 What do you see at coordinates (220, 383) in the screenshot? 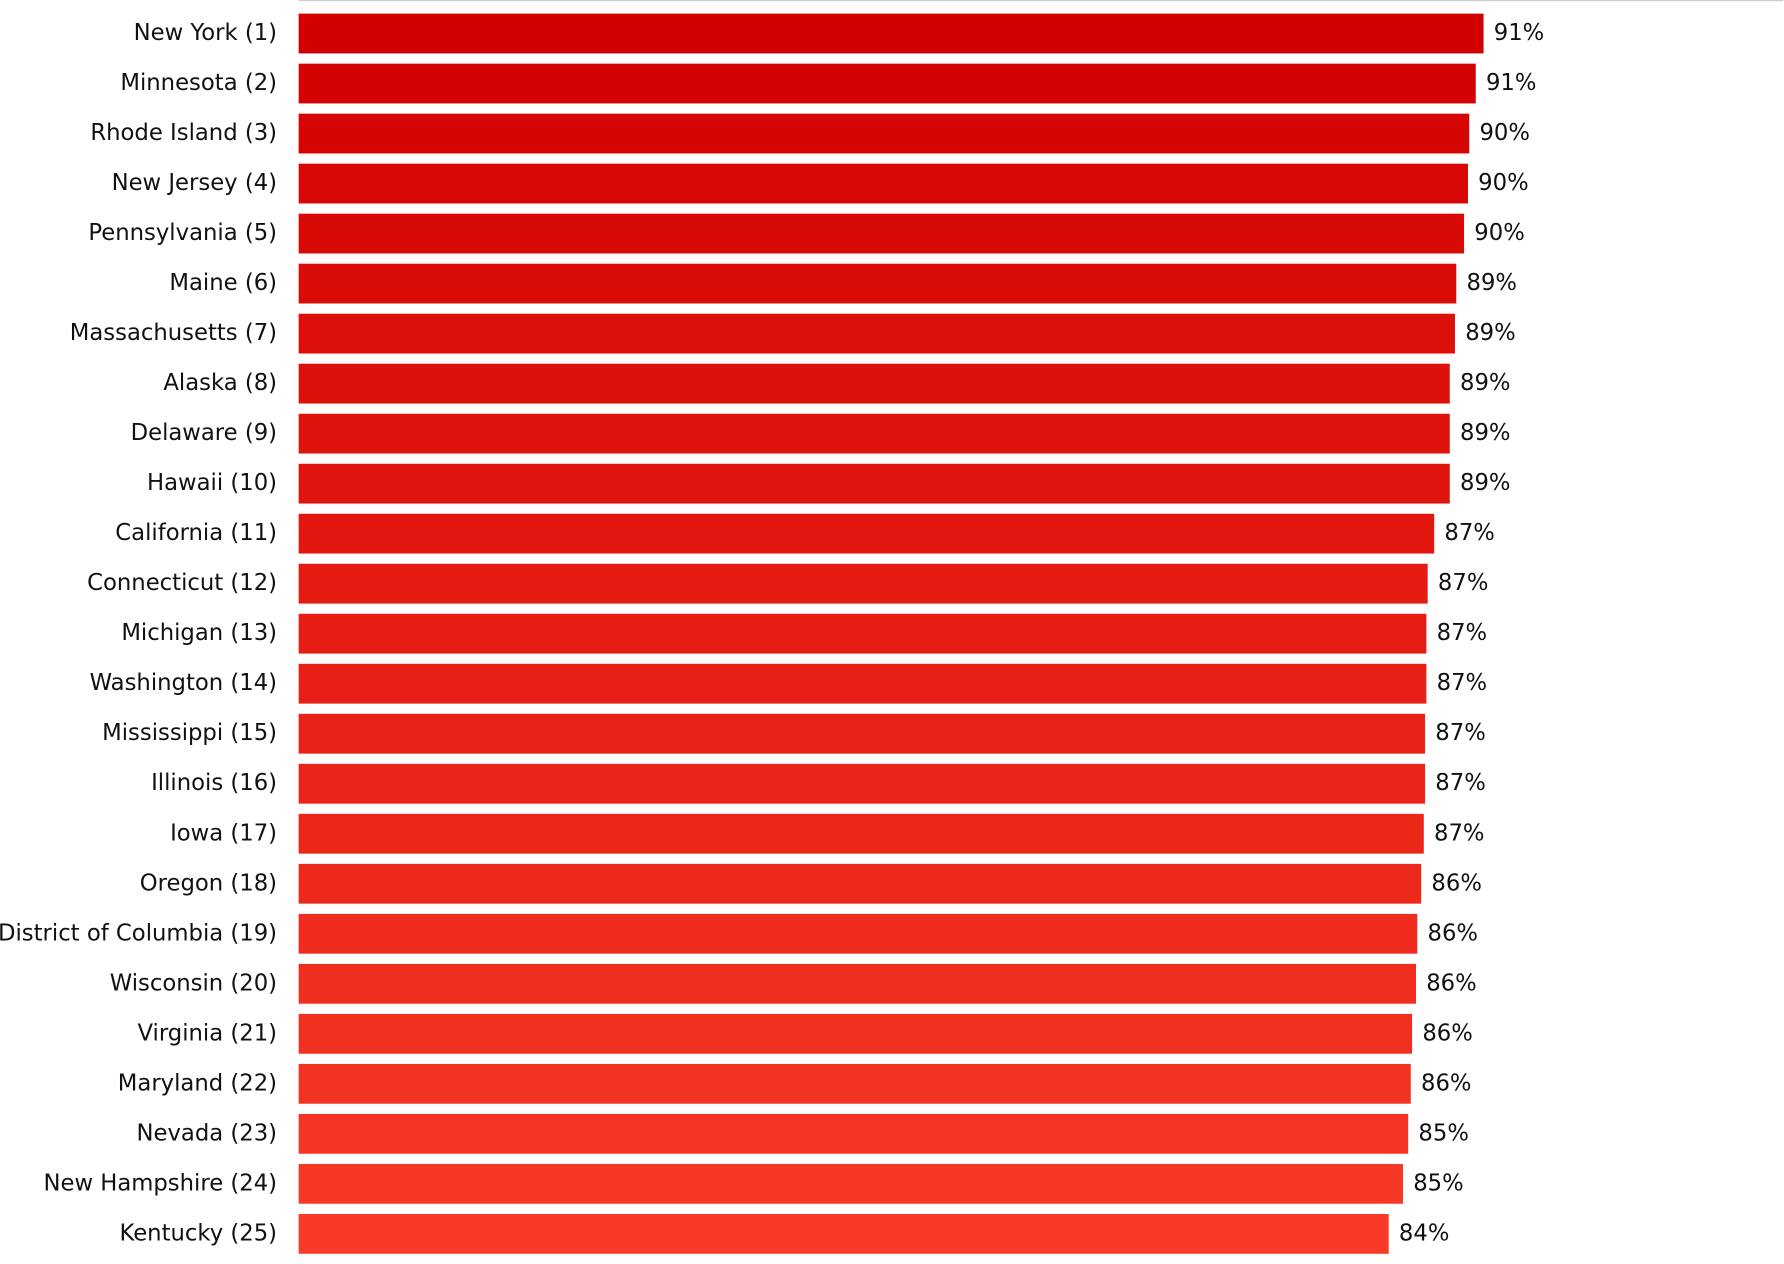
I see `category-label: Alaska (8)` at bounding box center [220, 383].